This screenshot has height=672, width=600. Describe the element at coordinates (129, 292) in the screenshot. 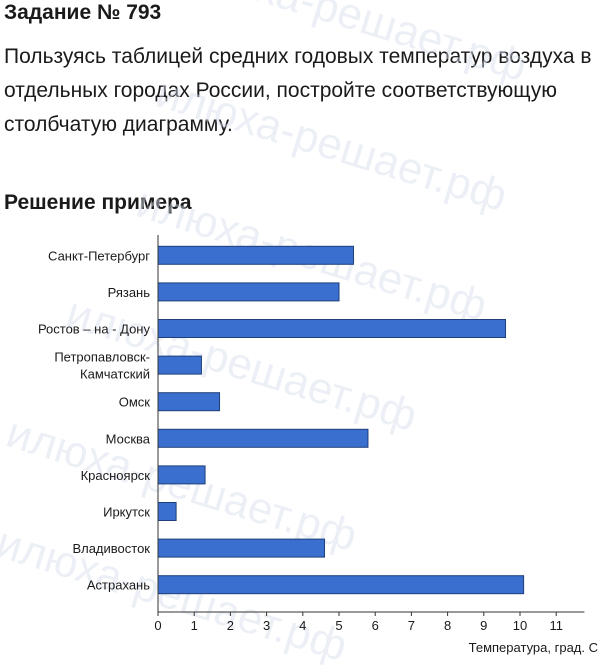

I see `category-label-1: Рязань` at that location.